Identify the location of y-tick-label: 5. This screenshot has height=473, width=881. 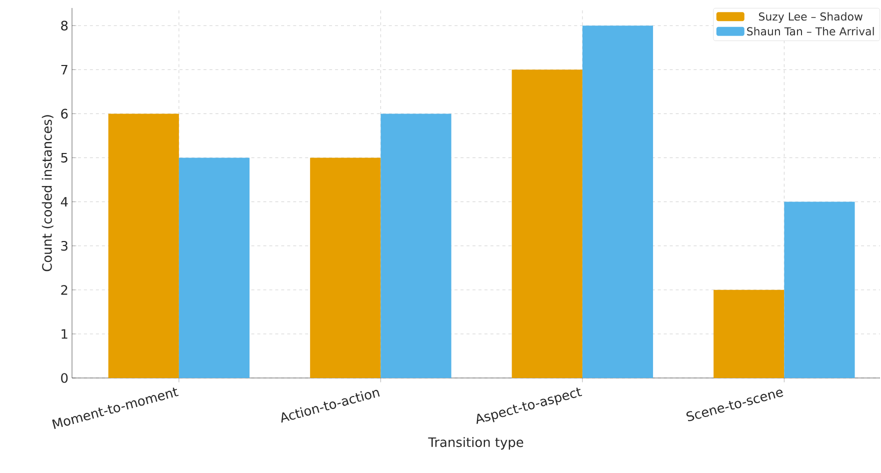
(64, 157).